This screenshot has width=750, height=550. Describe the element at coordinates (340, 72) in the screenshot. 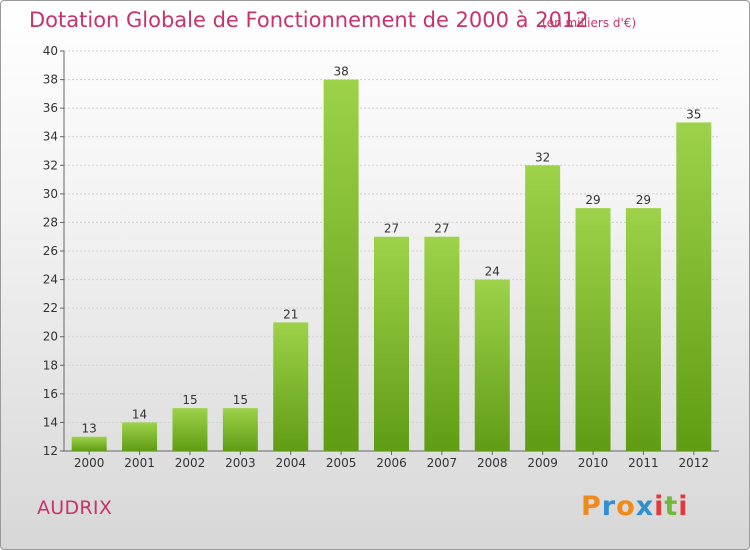

I see `bar-value-label: 38` at that location.